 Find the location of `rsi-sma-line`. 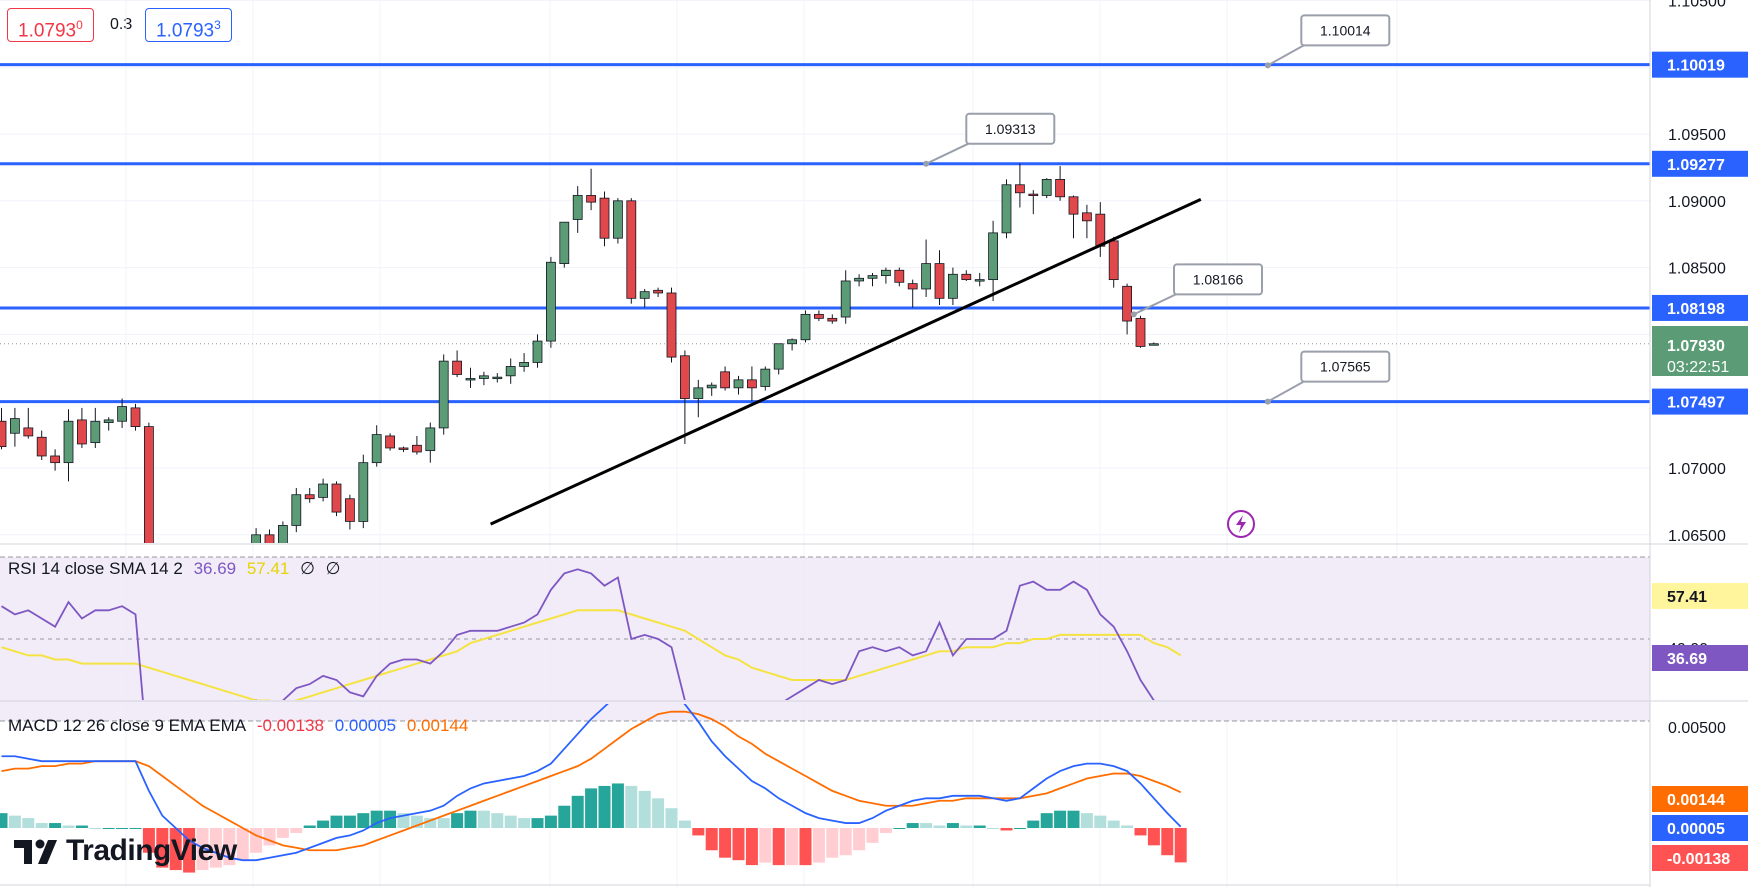

rsi-sma-line is located at coordinates (591, 654).